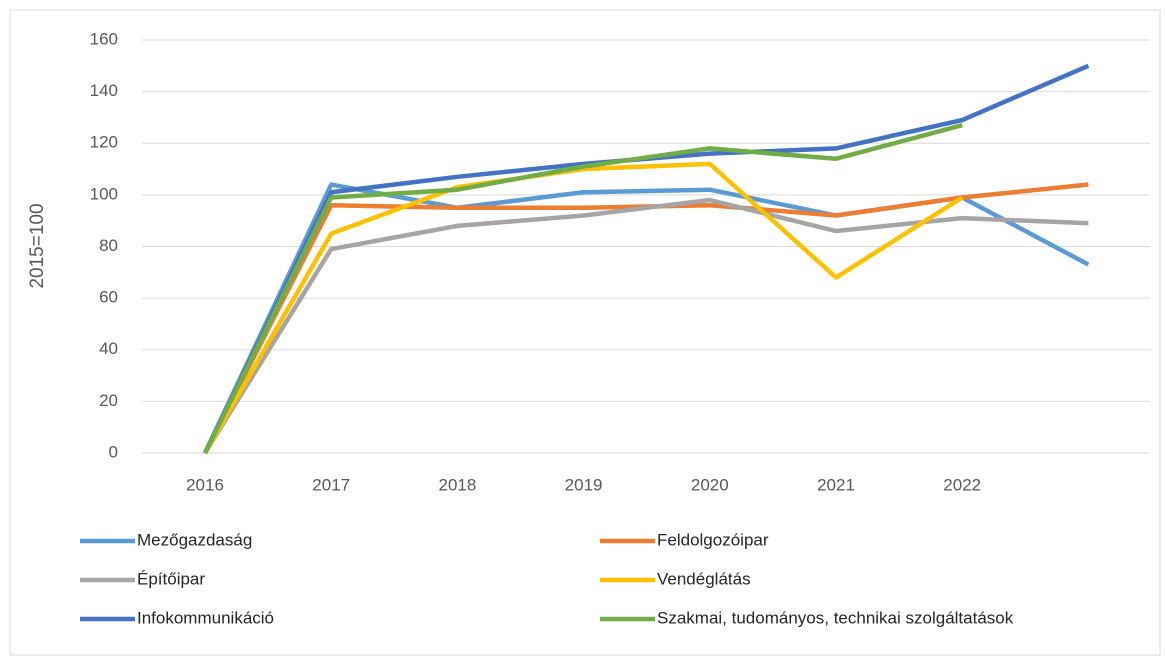 The width and height of the screenshot is (1165, 662). What do you see at coordinates (836, 484) in the screenshot?
I see `x-tick-label: 2021` at bounding box center [836, 484].